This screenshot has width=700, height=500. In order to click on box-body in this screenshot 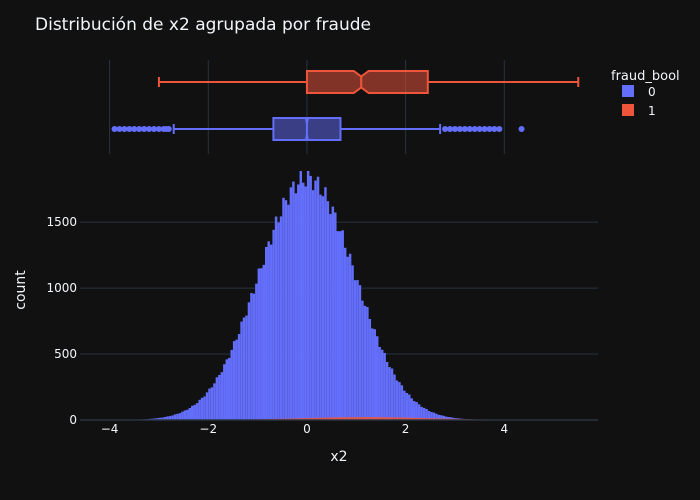, I will do `click(367, 82)`.